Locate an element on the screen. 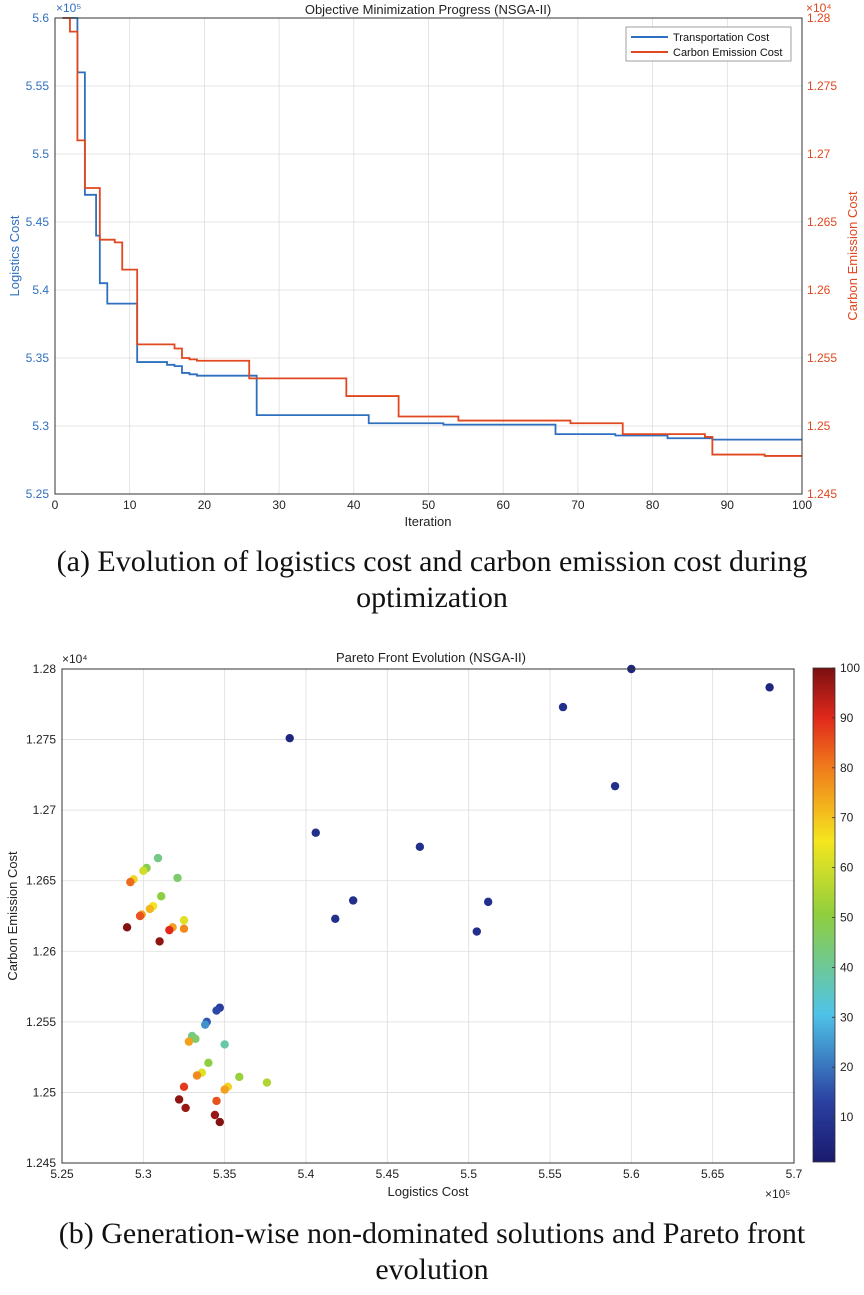 Image resolution: width=864 pixels, height=1295 pixels. chart-a-xtick-label: 60 is located at coordinates (504, 505).